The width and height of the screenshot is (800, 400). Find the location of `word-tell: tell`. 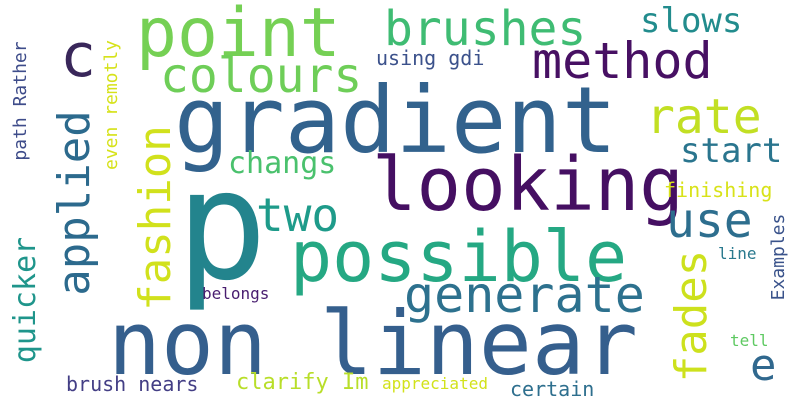

word-tell: tell is located at coordinates (749, 340).